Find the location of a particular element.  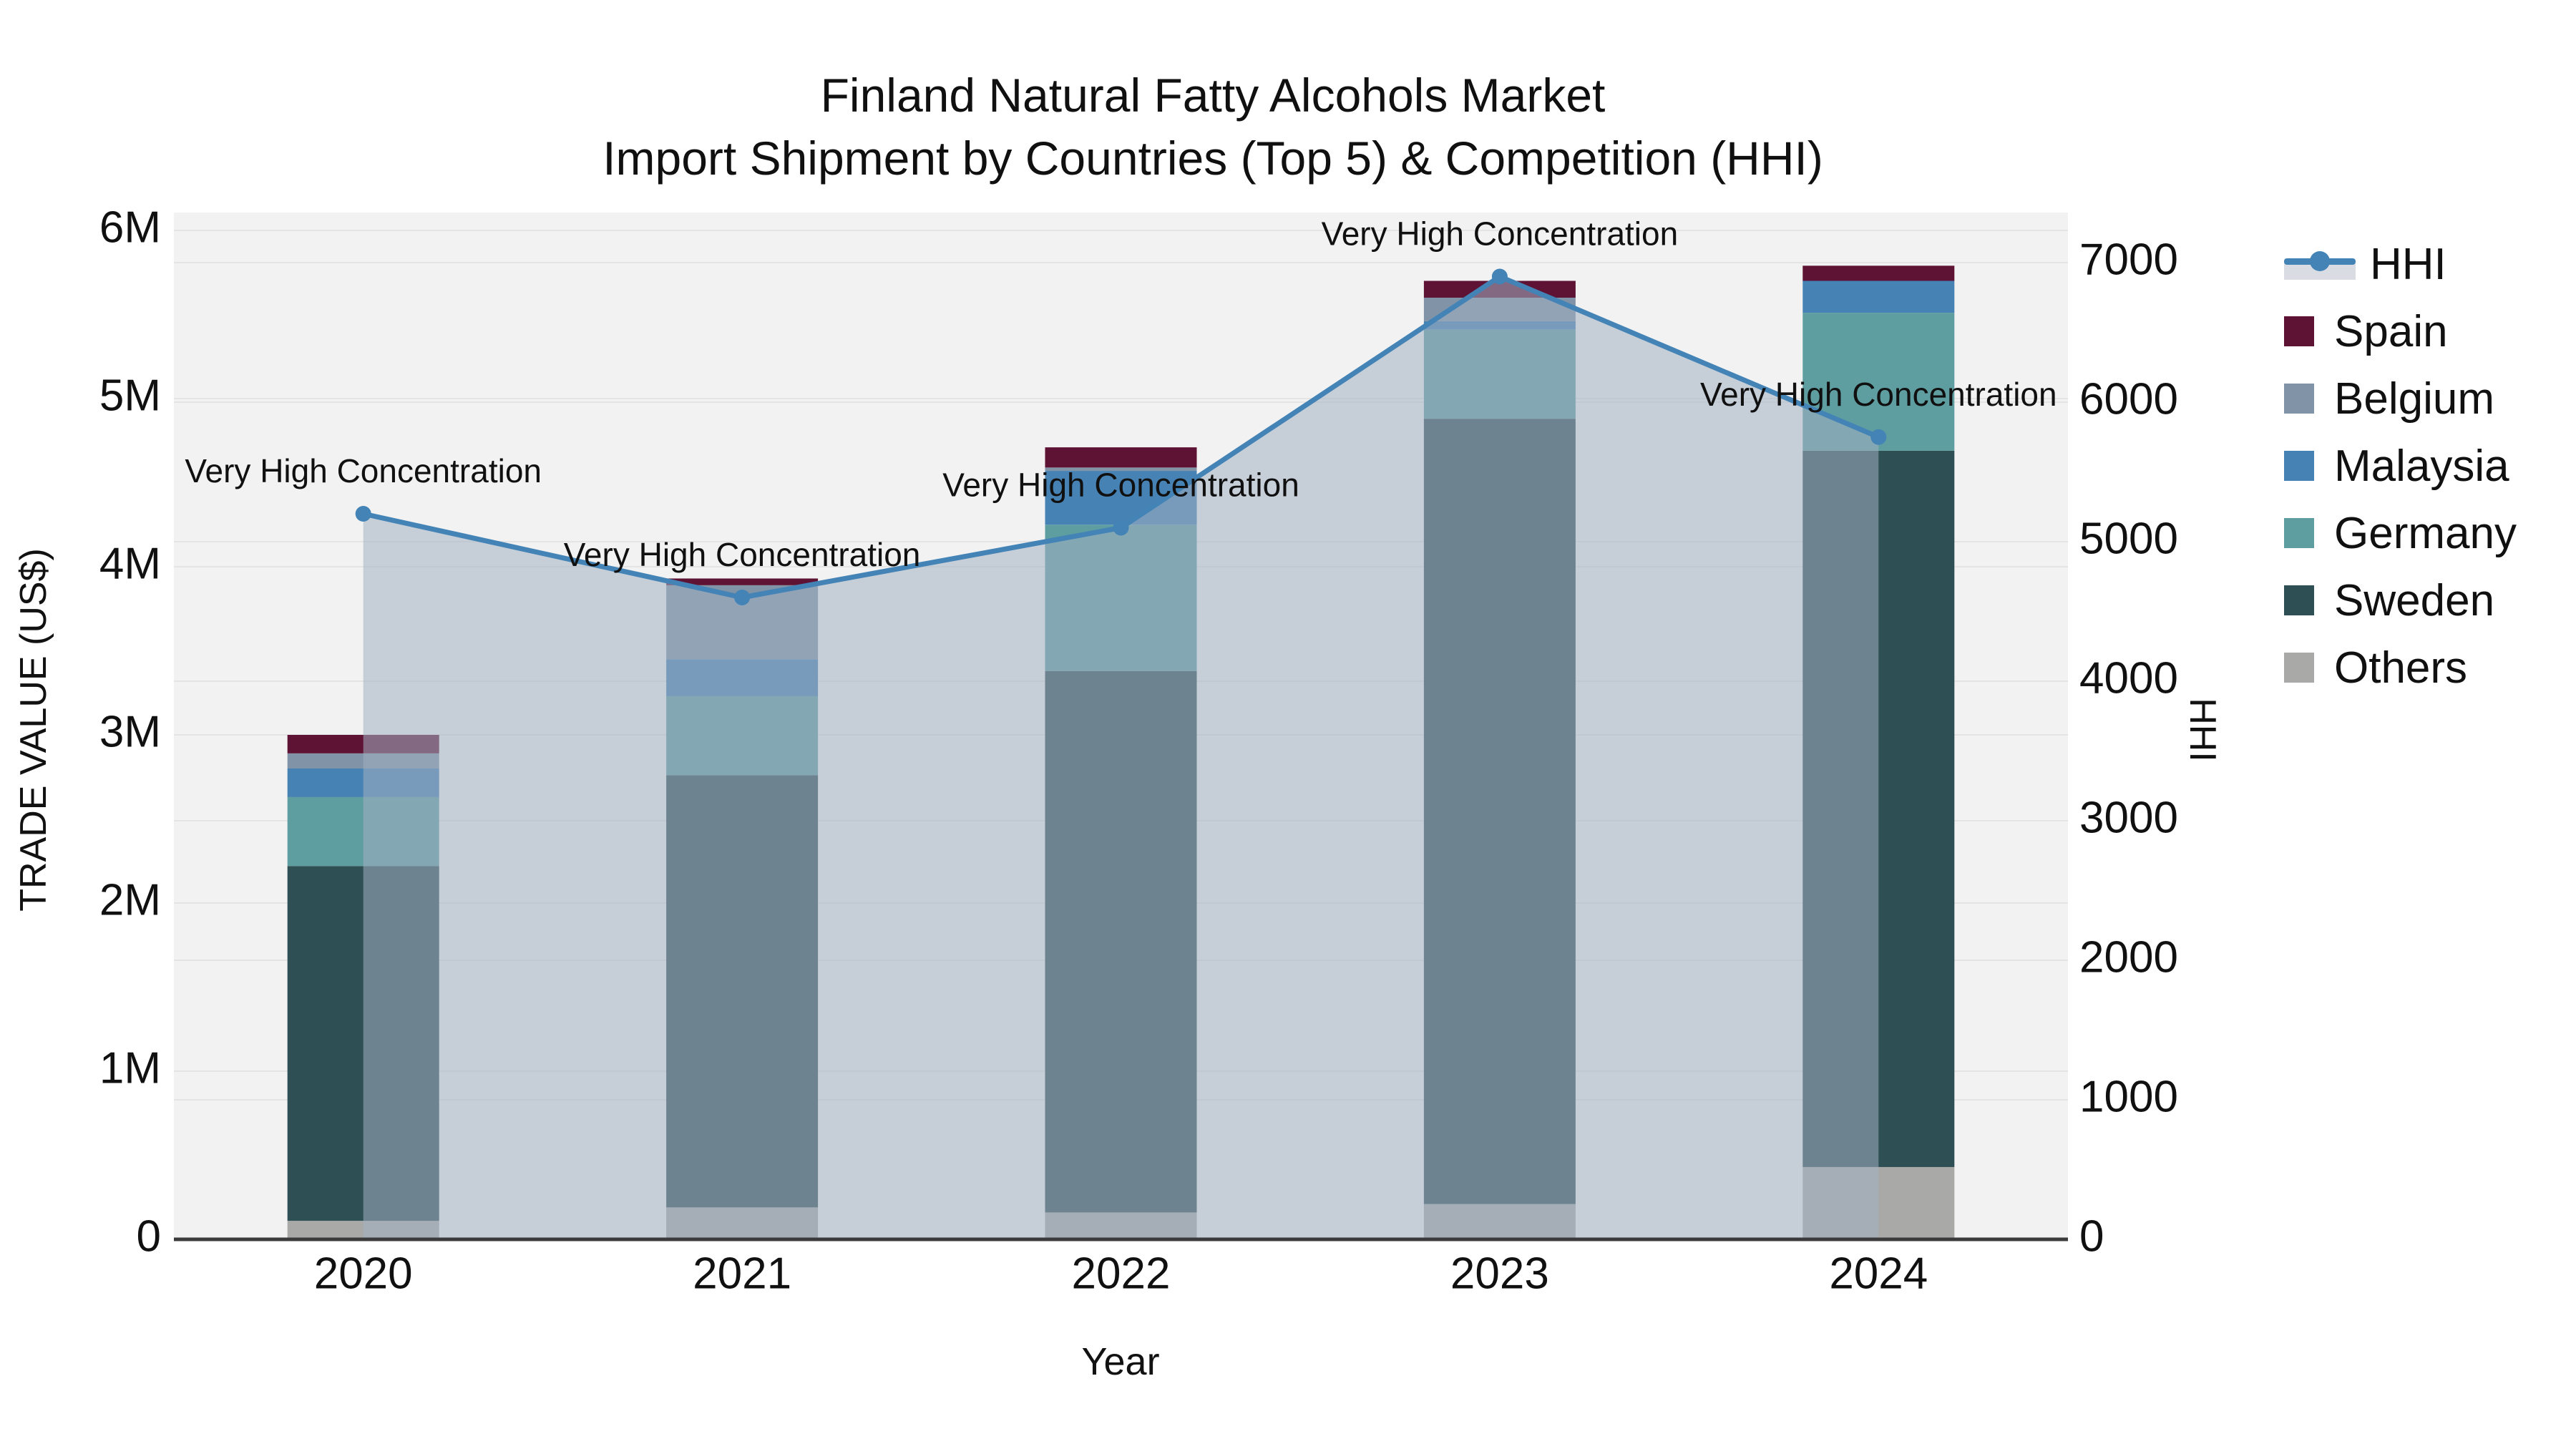

legend-item-spain: Spain is located at coordinates (2400, 331).